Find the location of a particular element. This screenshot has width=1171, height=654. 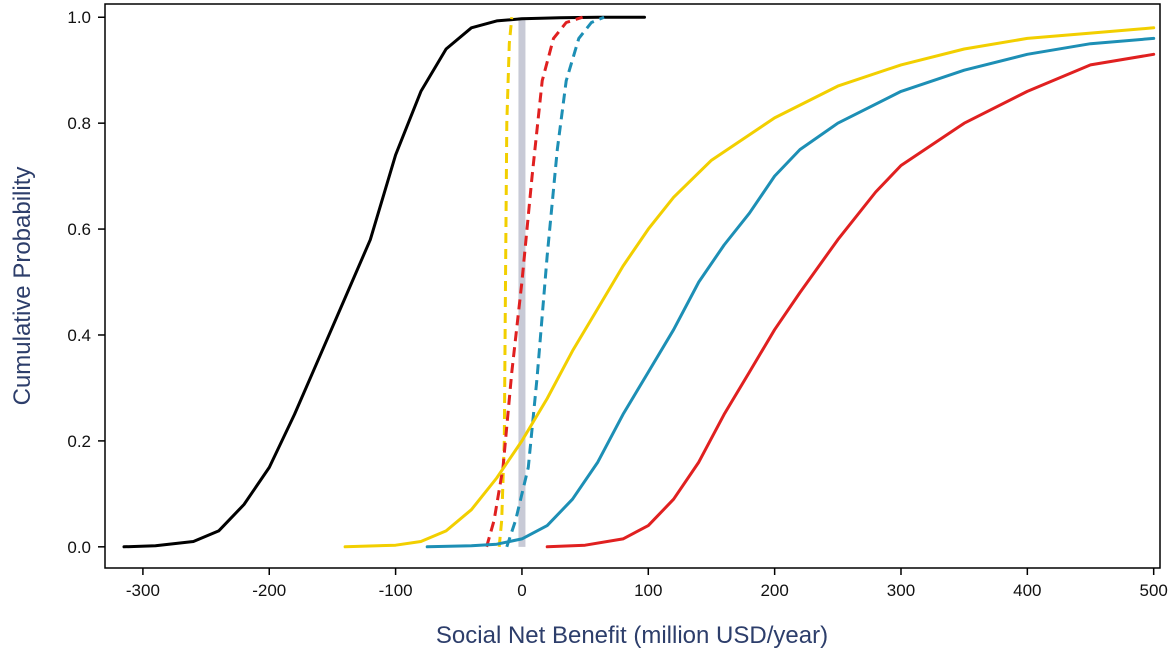

y-axis: 0.0 0.2 0.4 0.6 0.8 1.0 is located at coordinates (86, 282).